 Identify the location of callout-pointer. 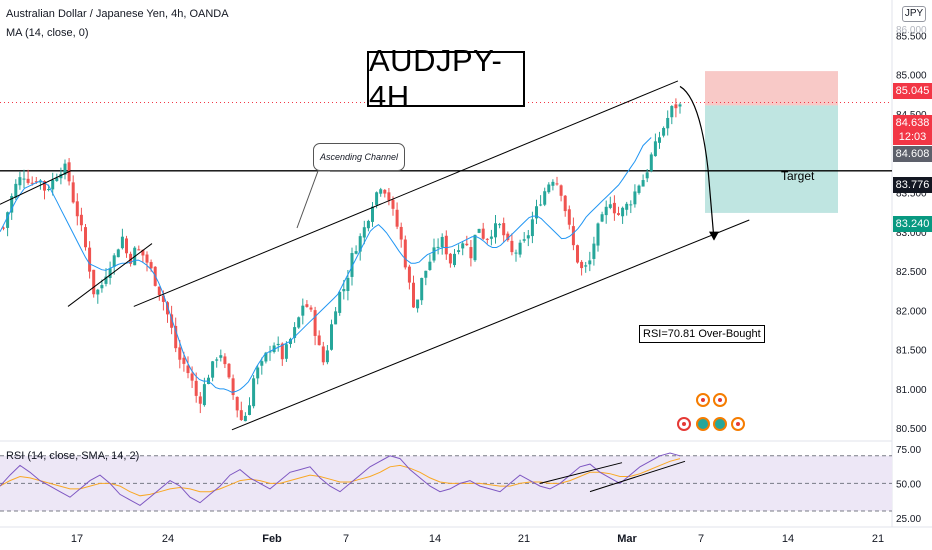
(313, 199).